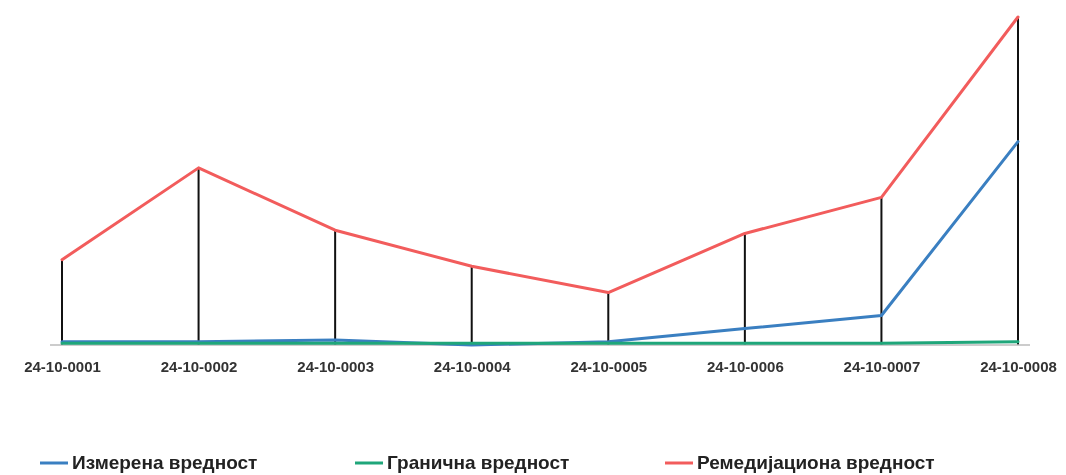 The height and width of the screenshot is (475, 1066). I want to click on x-tick-label: 24-10-0003, so click(336, 366).